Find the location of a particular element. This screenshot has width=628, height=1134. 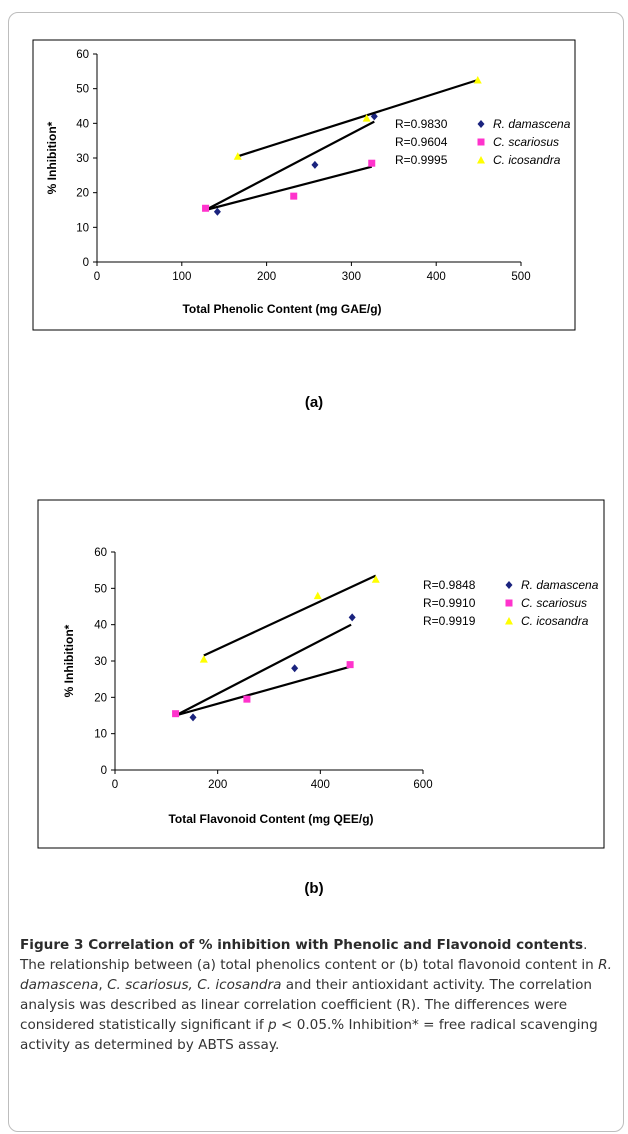

chart-b-x-tick-label: 200 is located at coordinates (217, 785).